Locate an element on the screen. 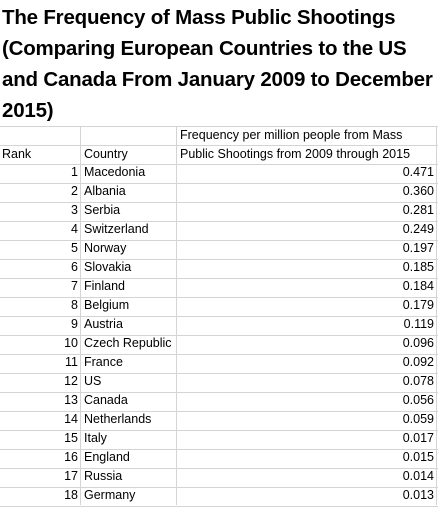 This screenshot has height=507, width=438. table-row: 9 Austria 0.119 is located at coordinates (219, 324).